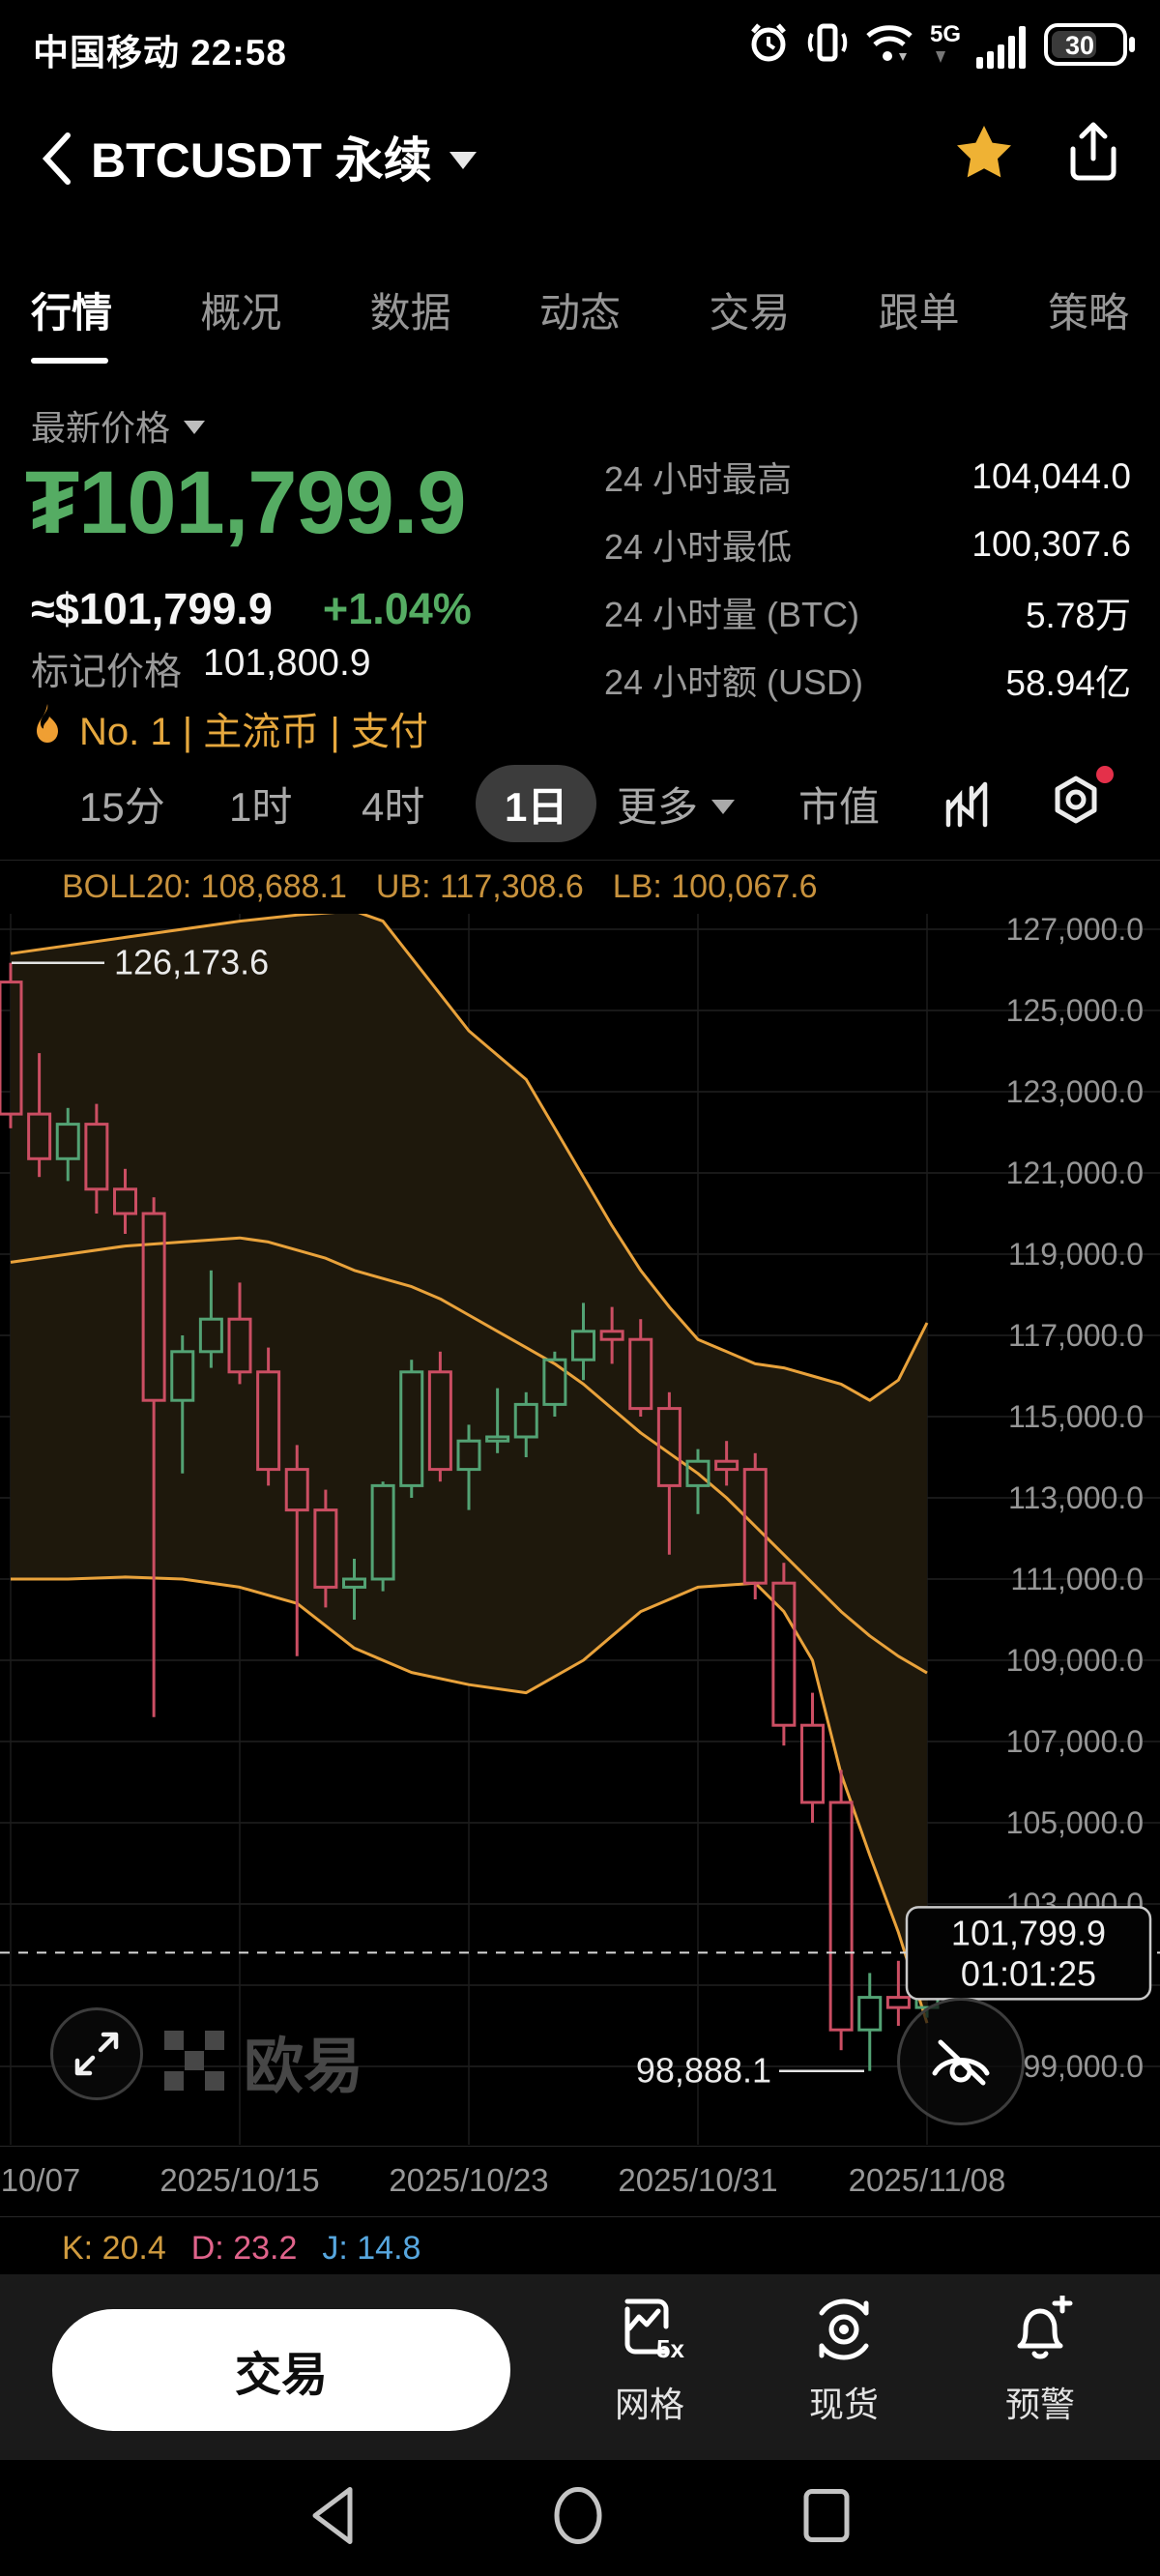  What do you see at coordinates (868, 615) in the screenshot?
I see `stat-24h-volume-btc: 24 小时量 (BTC) 5.78万` at bounding box center [868, 615].